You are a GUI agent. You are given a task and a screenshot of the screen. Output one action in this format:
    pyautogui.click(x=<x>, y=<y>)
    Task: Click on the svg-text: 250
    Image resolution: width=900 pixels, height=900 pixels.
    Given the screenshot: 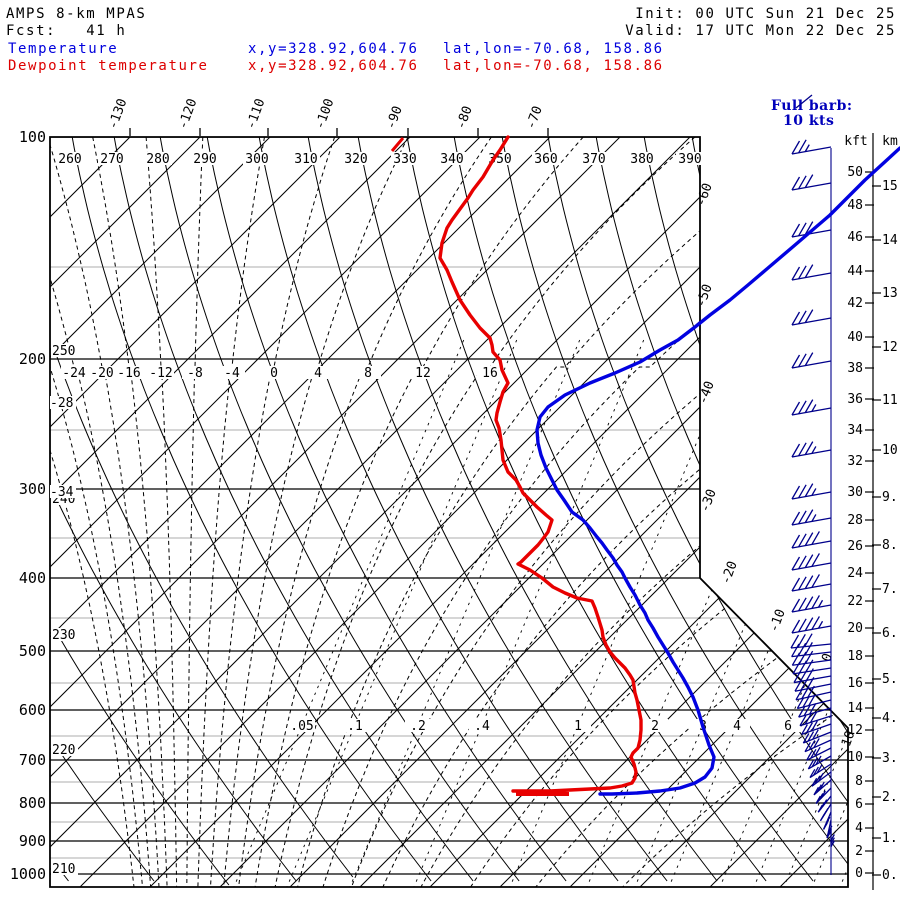 What is the action you would take?
    pyautogui.click(x=63, y=351)
    